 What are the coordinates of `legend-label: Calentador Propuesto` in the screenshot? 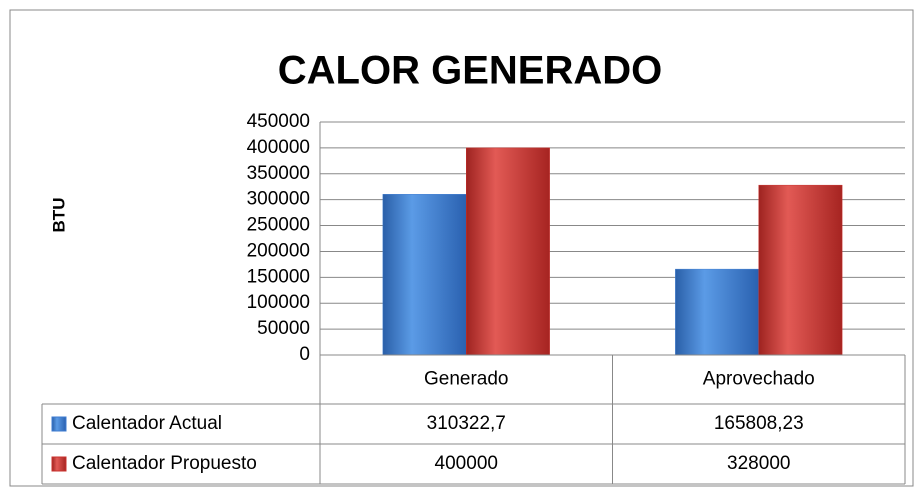 It's located at (164, 463).